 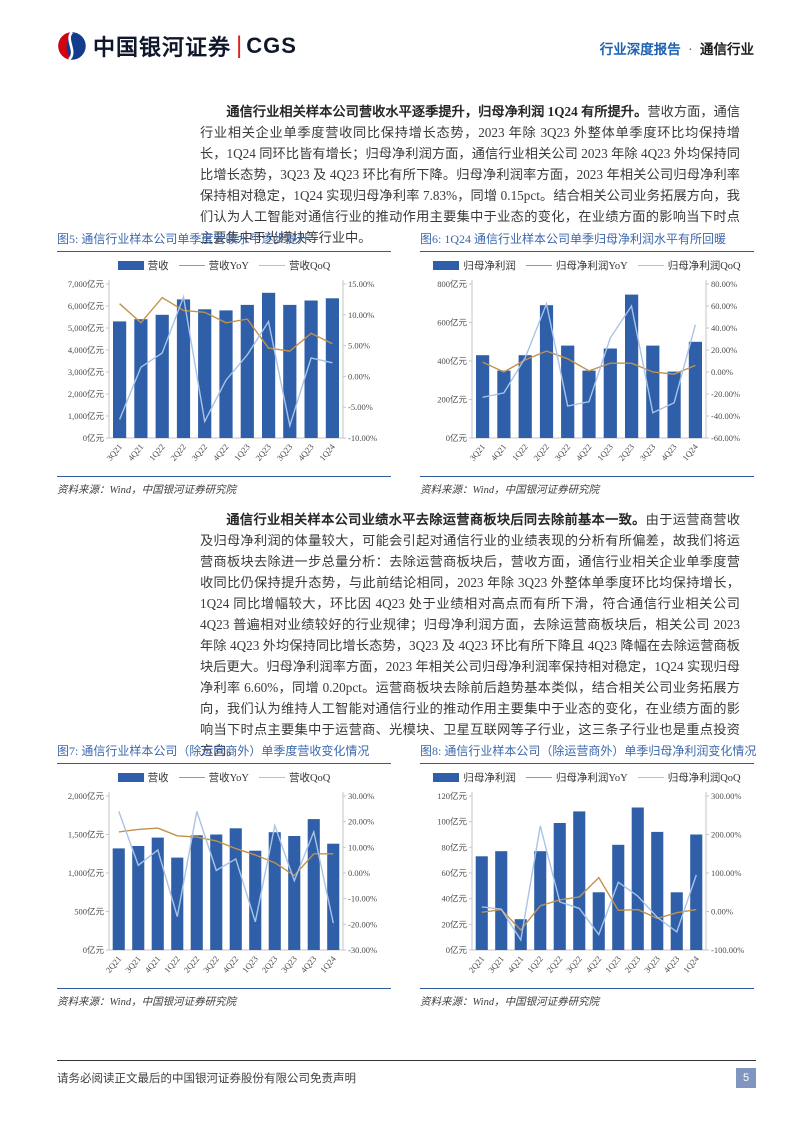 What do you see at coordinates (587, 265) in the screenshot?
I see `figure-6-legend: 归母净利润 归母净利润YoY 归母净利润QoQ` at bounding box center [587, 265].